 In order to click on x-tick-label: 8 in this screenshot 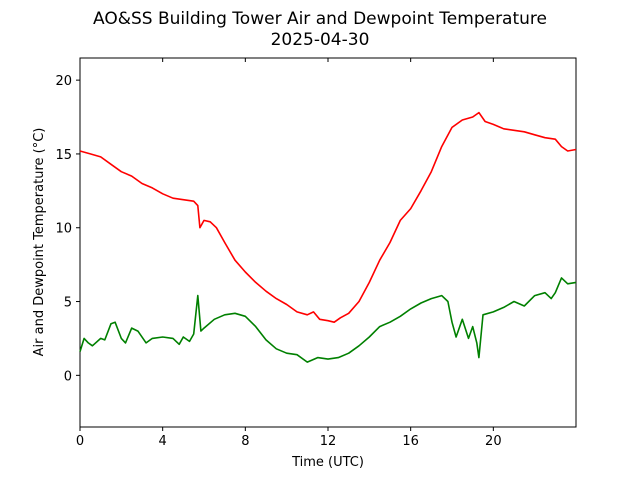, I will do `click(245, 441)`.